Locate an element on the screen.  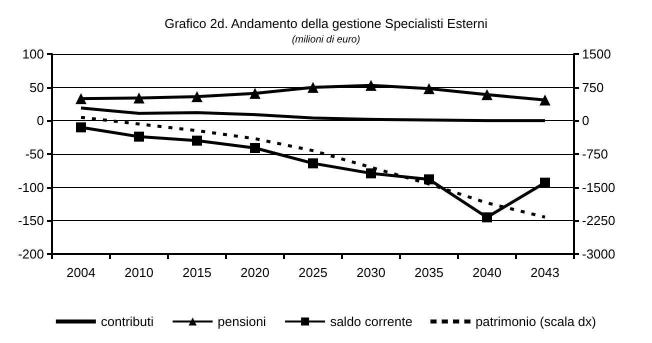
y2-tick-label: 750 is located at coordinates (593, 87).